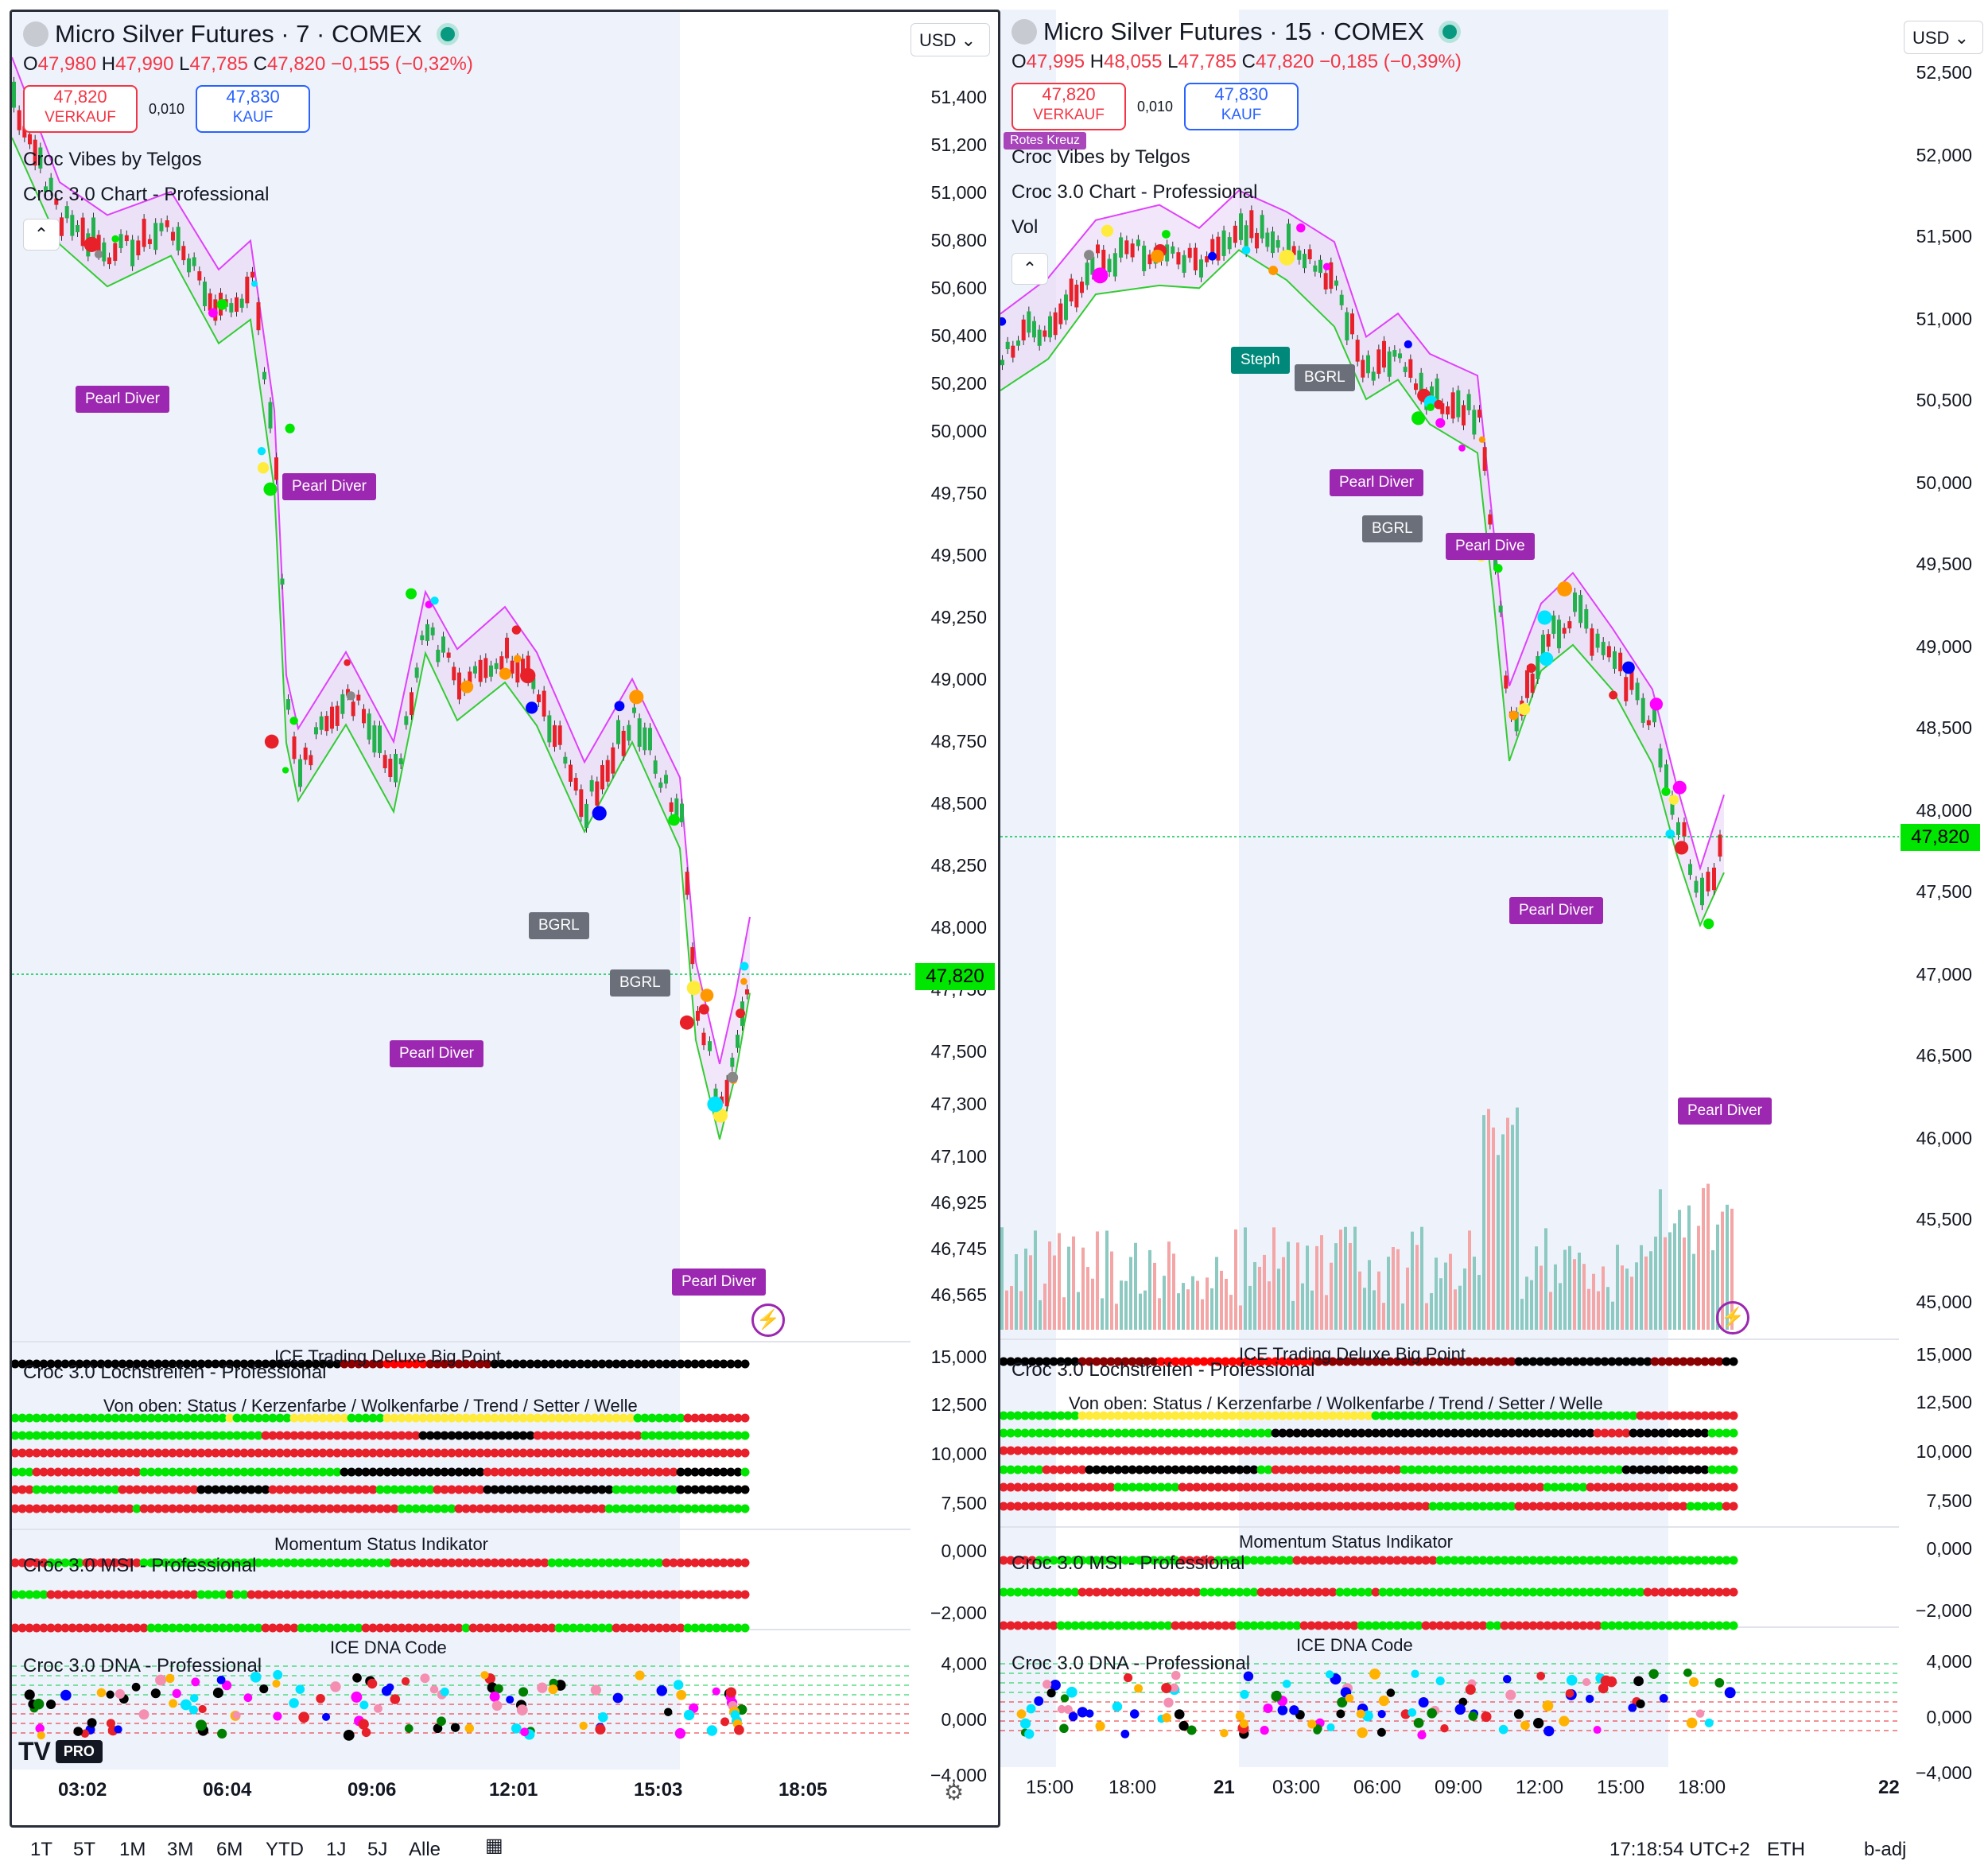 The width and height of the screenshot is (1988, 1861). What do you see at coordinates (425, 1849) in the screenshot?
I see `range-button: Alle` at bounding box center [425, 1849].